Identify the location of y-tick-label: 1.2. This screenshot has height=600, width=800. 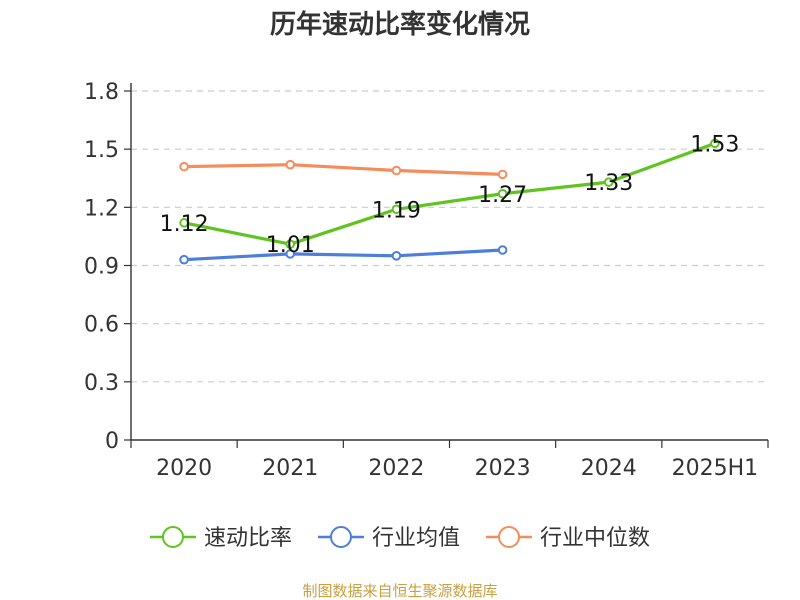
(101, 208).